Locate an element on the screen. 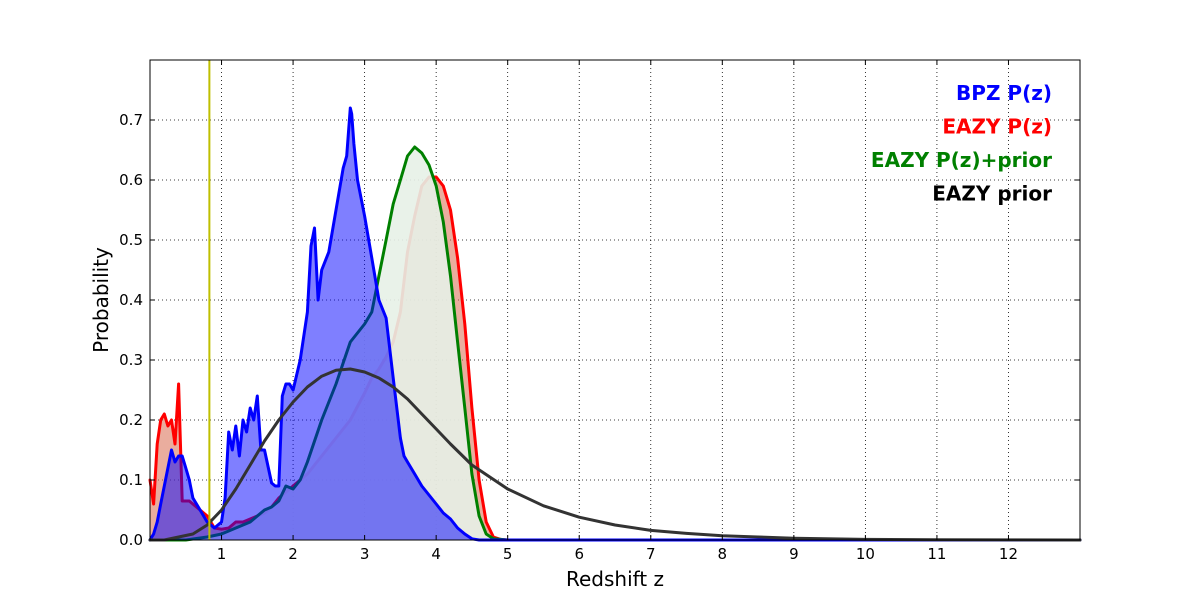 The width and height of the screenshot is (1200, 600). x-tick-label: 11 is located at coordinates (936, 554).